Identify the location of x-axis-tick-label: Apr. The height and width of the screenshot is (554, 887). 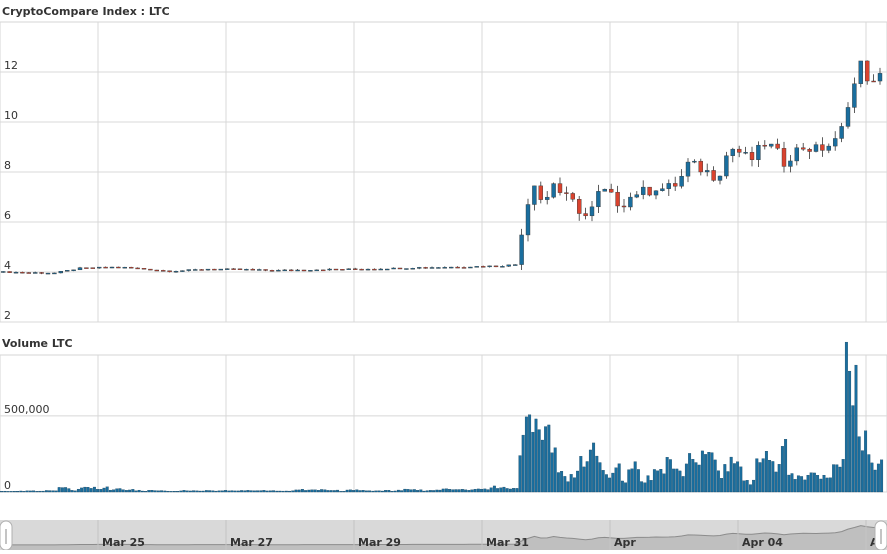
(625, 542).